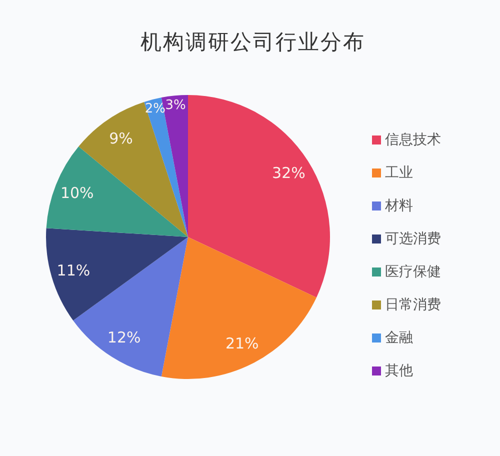 Image resolution: width=500 pixels, height=456 pixels. What do you see at coordinates (399, 371) in the screenshot?
I see `legend-label: 其他` at bounding box center [399, 371].